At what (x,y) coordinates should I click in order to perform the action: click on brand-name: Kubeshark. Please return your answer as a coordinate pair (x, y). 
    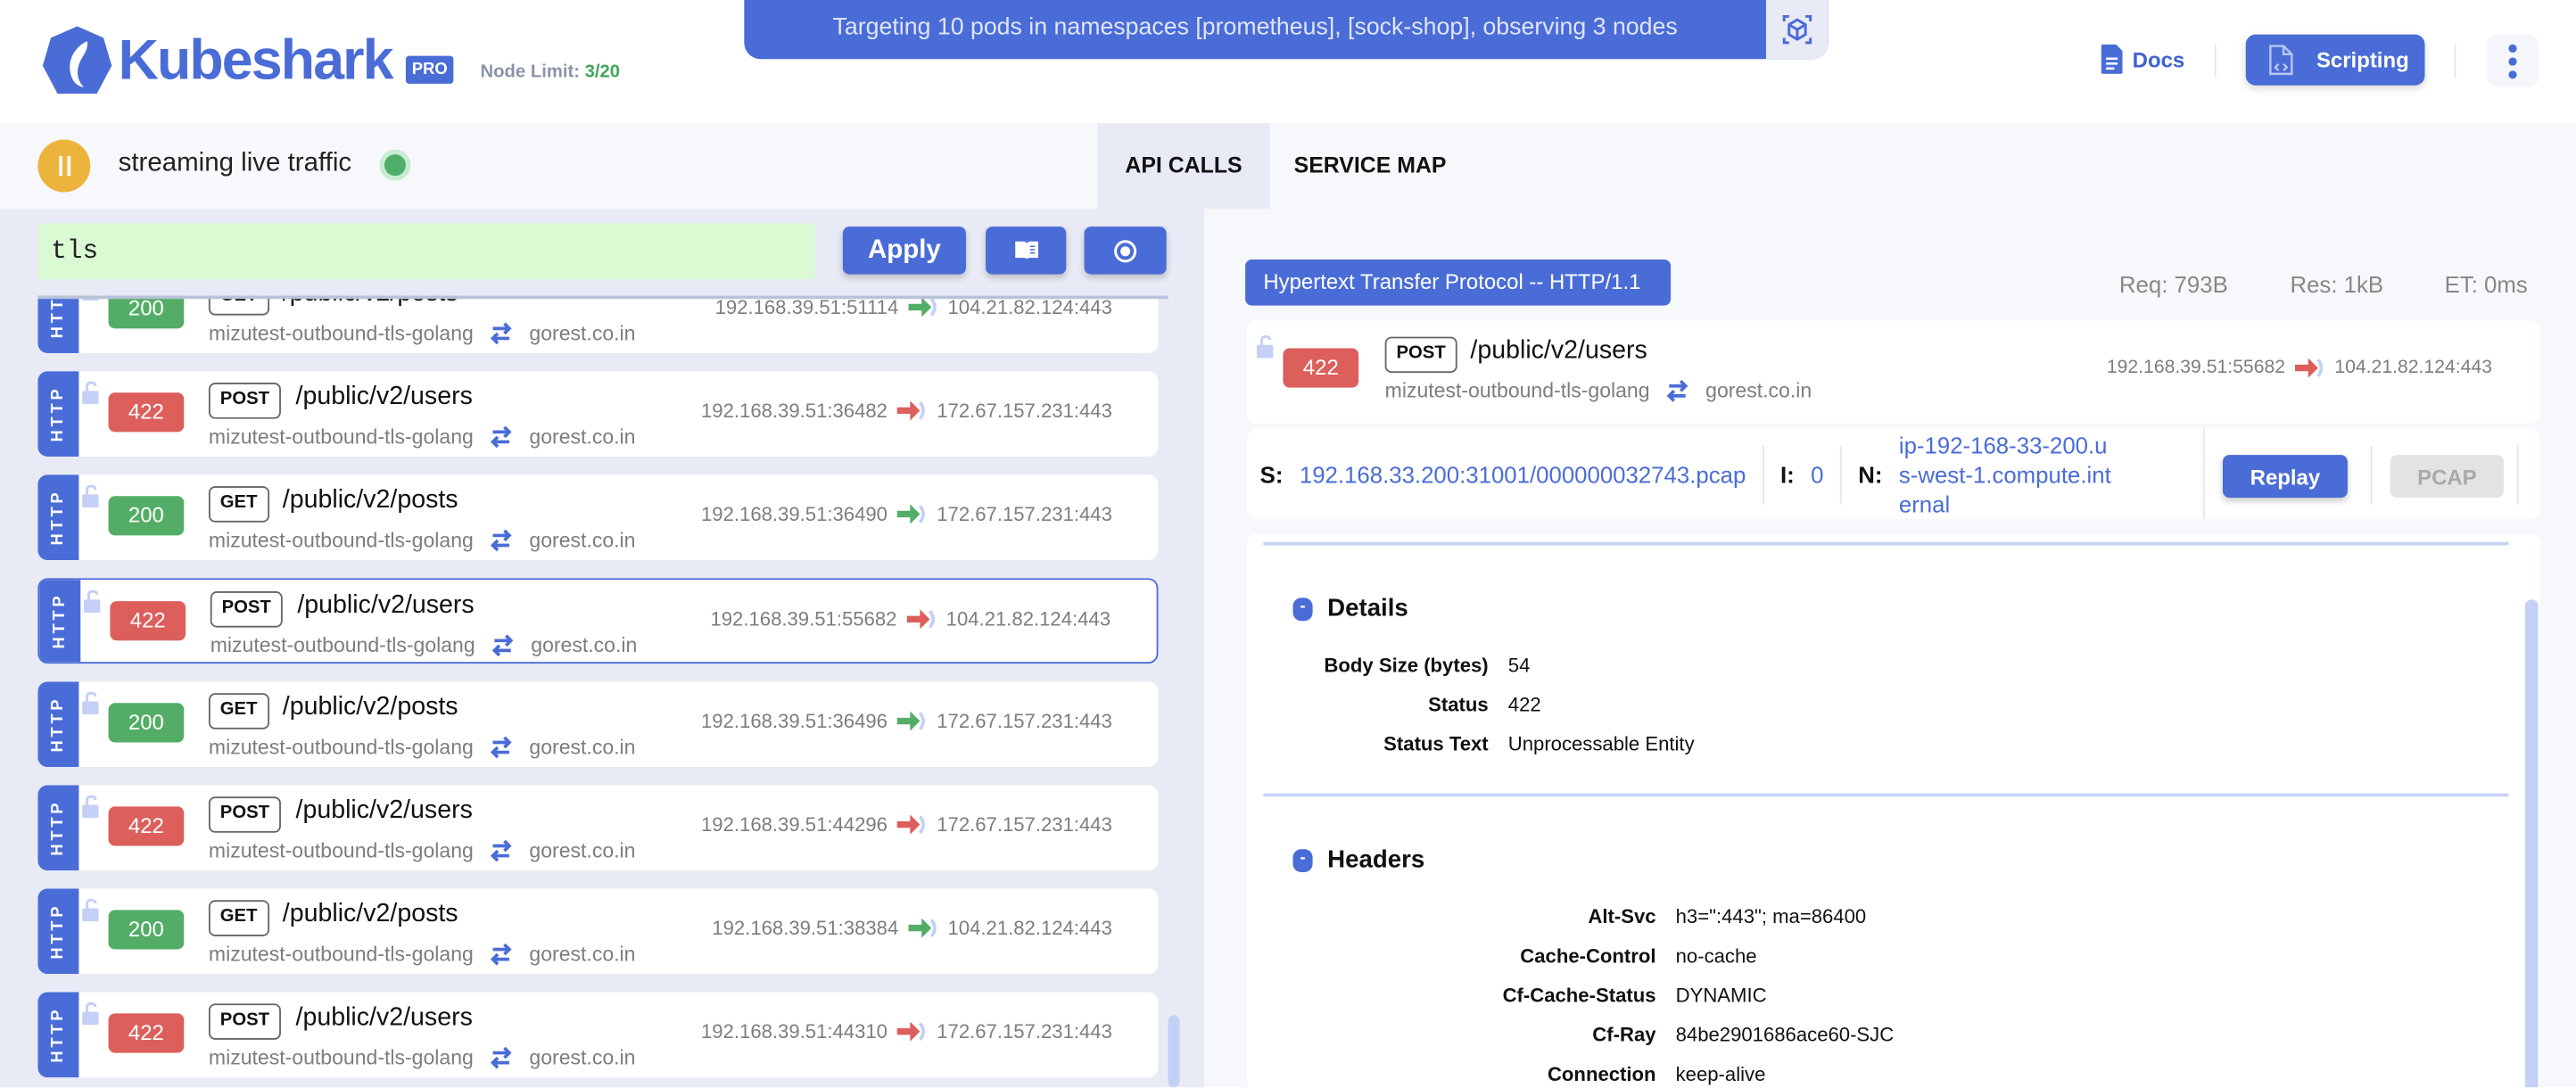
    Looking at the image, I should click on (256, 61).